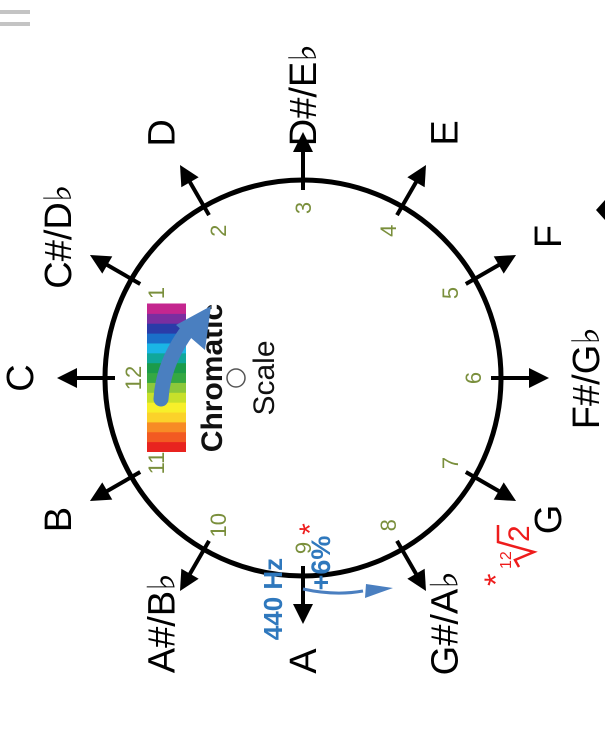 This screenshot has width=605, height=730. I want to click on step-asterisk: *, so click(310, 529).